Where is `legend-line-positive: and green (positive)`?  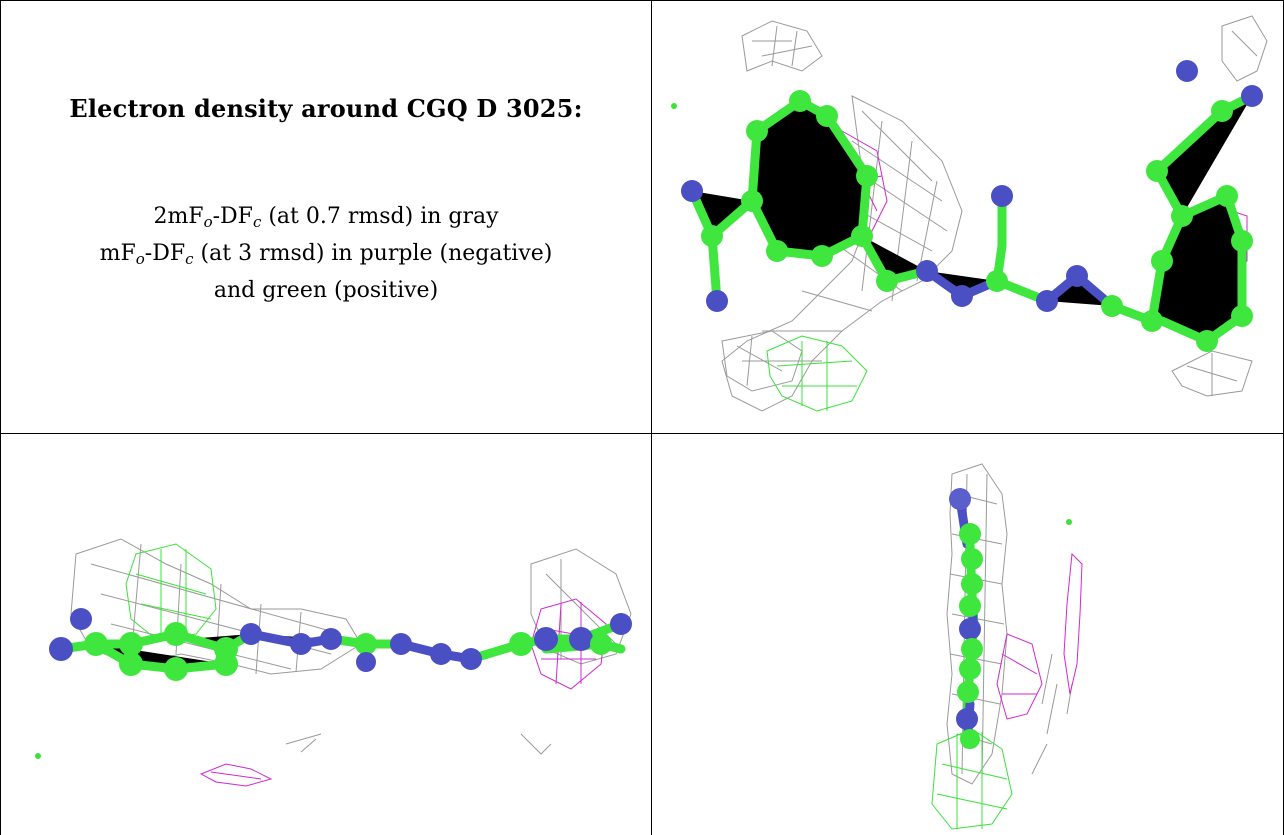 legend-line-positive: and green (positive) is located at coordinates (326, 290).